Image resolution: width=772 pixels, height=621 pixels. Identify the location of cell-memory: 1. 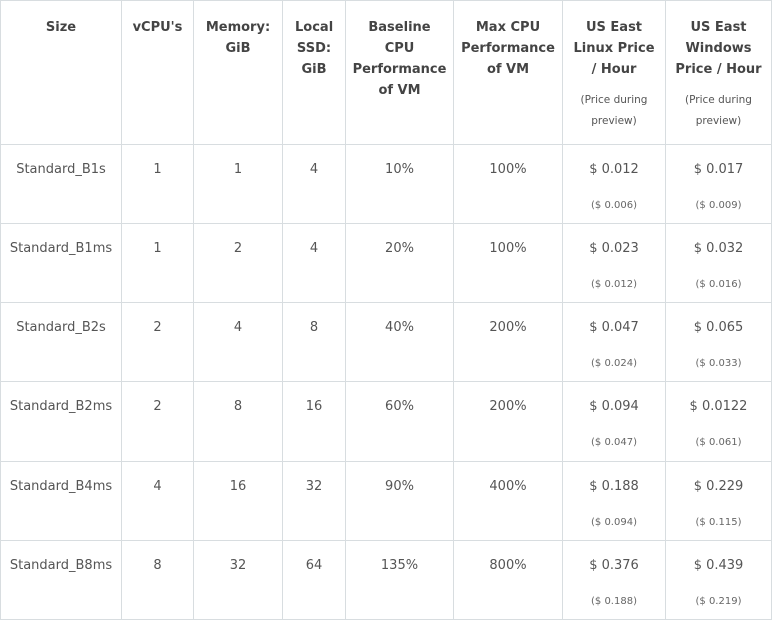
(238, 184).